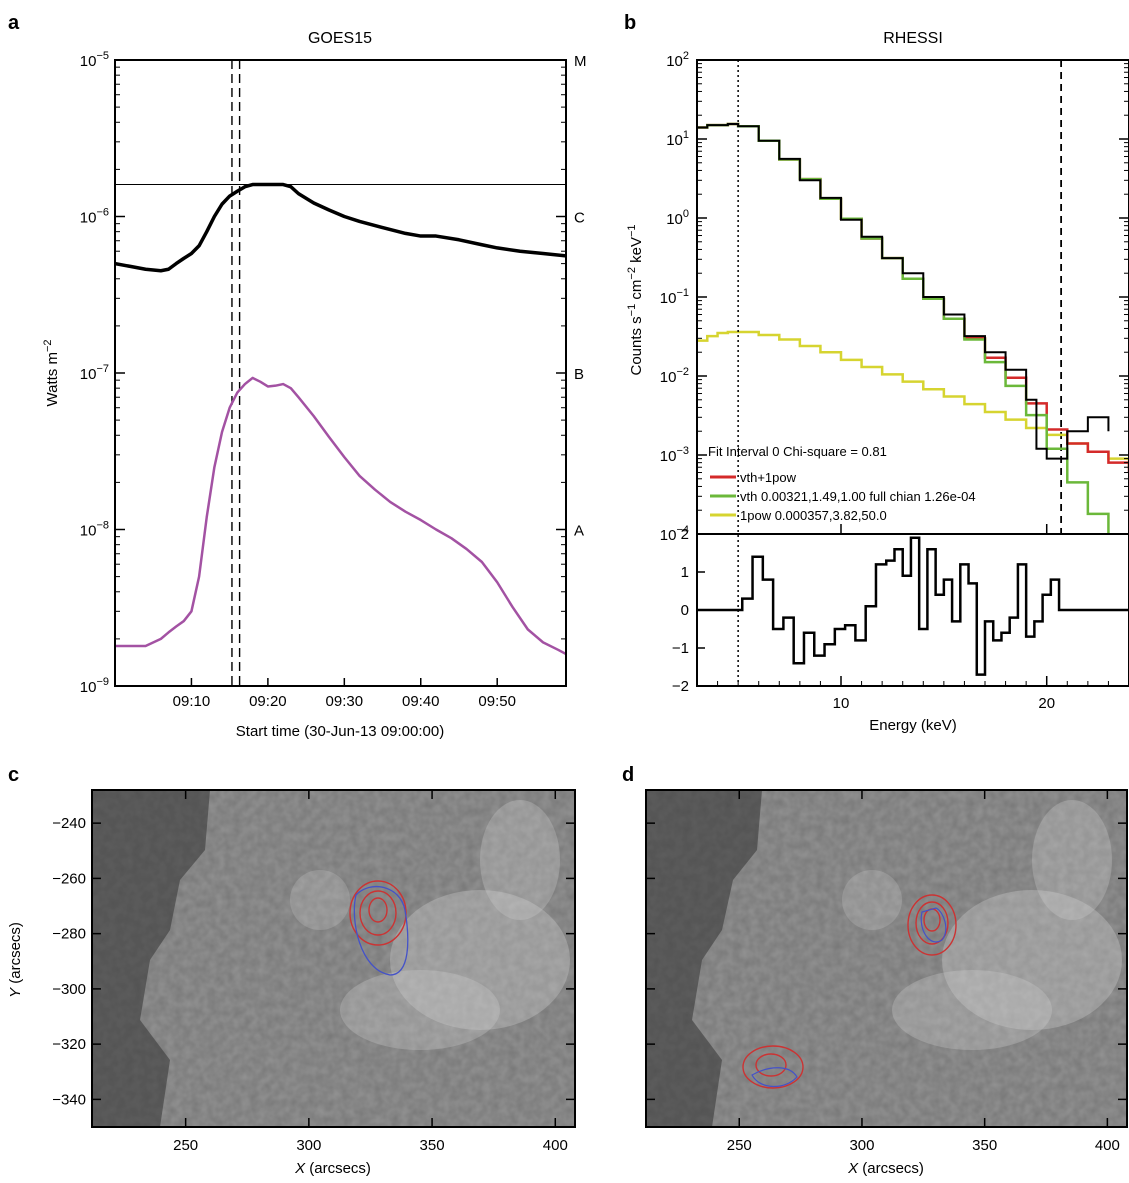 The image size is (1129, 1183). I want to click on x-axis-label-a: Start time (30-Jun-13 09:00:00), so click(340, 731).